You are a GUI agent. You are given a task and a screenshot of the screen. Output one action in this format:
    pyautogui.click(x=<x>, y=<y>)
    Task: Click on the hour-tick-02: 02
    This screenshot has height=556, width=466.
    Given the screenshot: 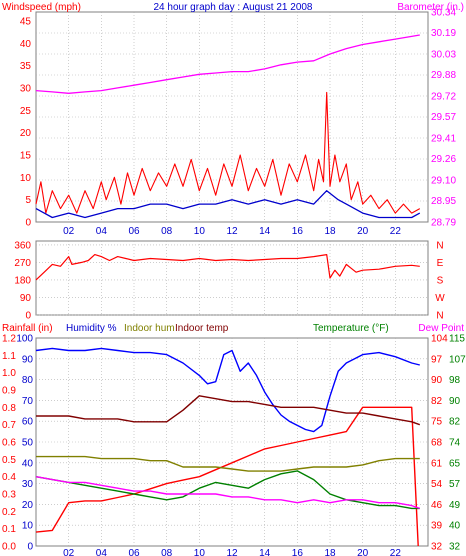 What is the action you would take?
    pyautogui.click(x=69, y=231)
    